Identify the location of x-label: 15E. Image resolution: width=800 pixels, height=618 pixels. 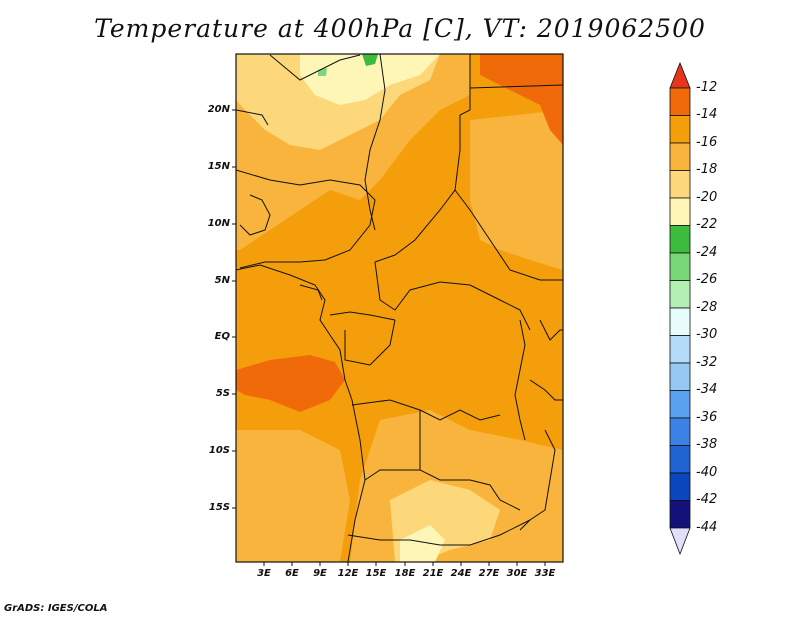
(376, 573).